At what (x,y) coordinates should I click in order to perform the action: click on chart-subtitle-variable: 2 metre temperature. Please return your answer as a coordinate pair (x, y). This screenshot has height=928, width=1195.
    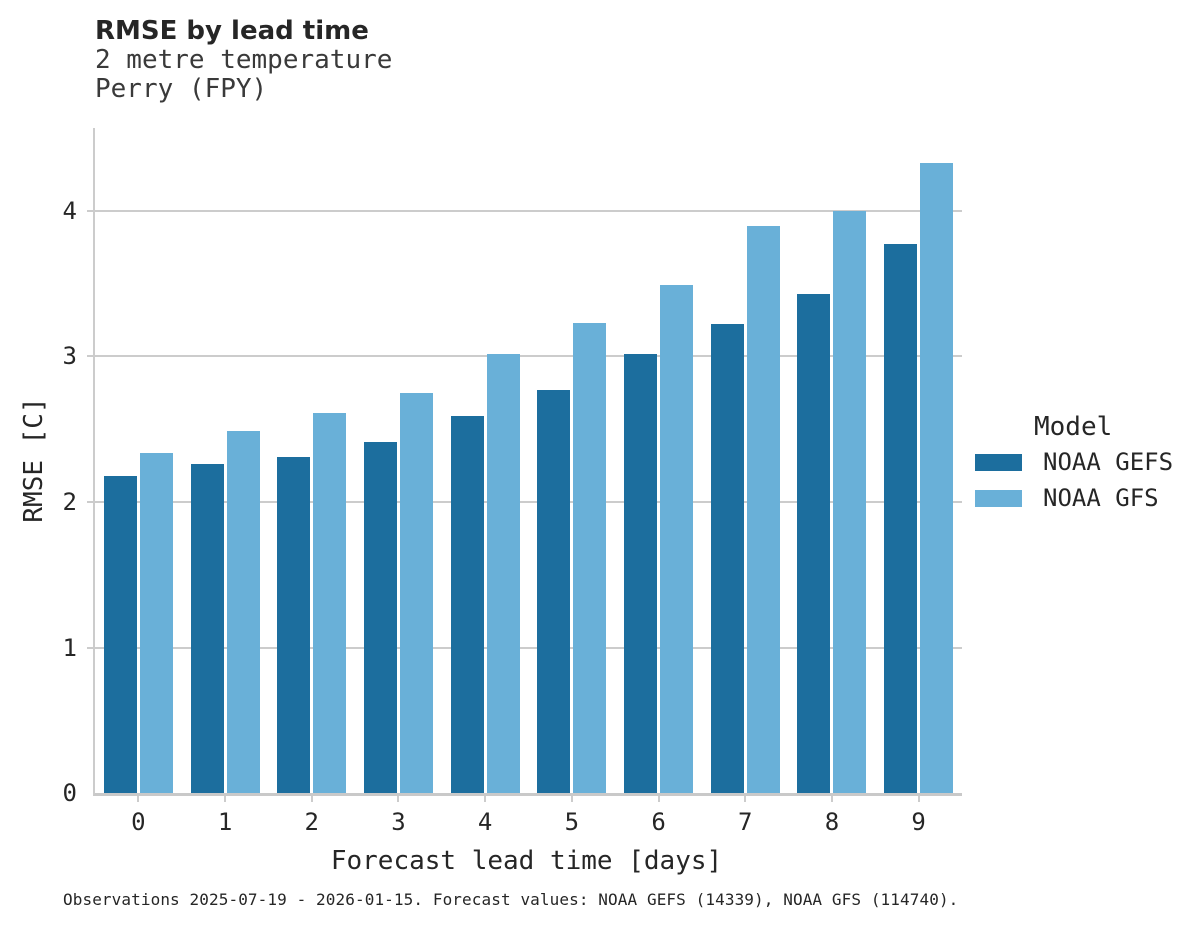
    Looking at the image, I should click on (244, 60).